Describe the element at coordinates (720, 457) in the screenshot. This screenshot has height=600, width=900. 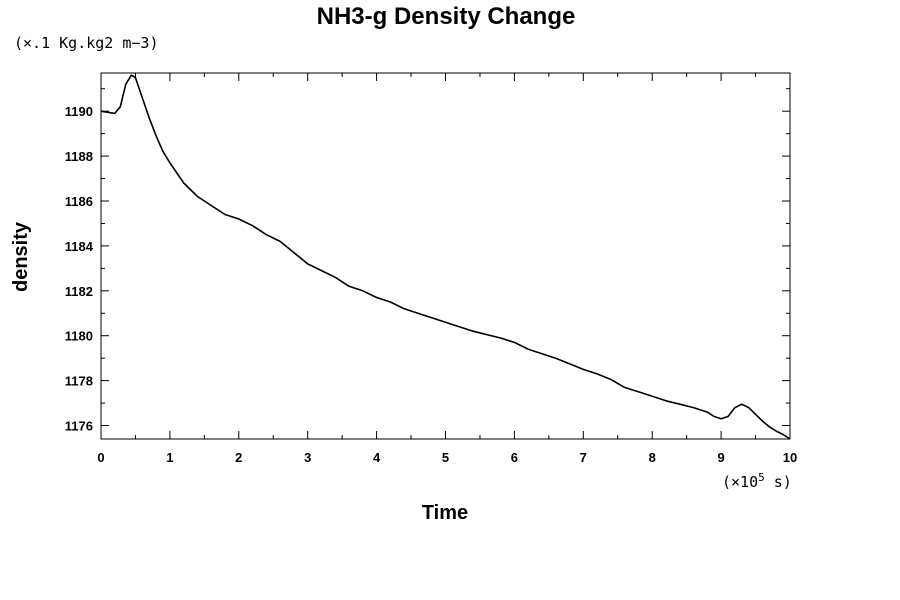
I see `x-tick-label: 9` at that location.